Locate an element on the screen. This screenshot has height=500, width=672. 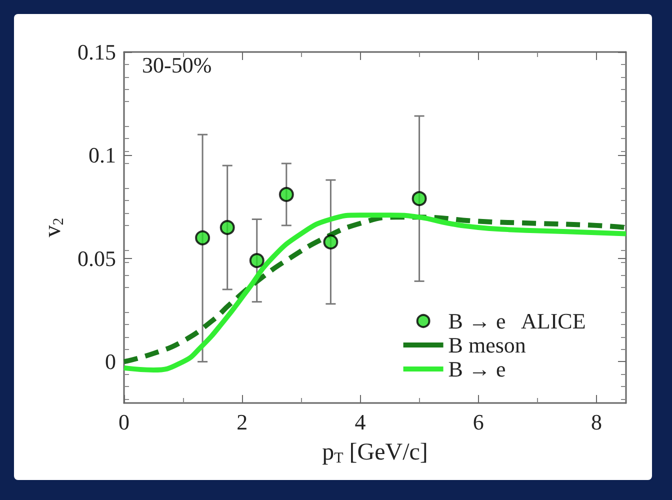
x-tick-label: 6 is located at coordinates (478, 422).